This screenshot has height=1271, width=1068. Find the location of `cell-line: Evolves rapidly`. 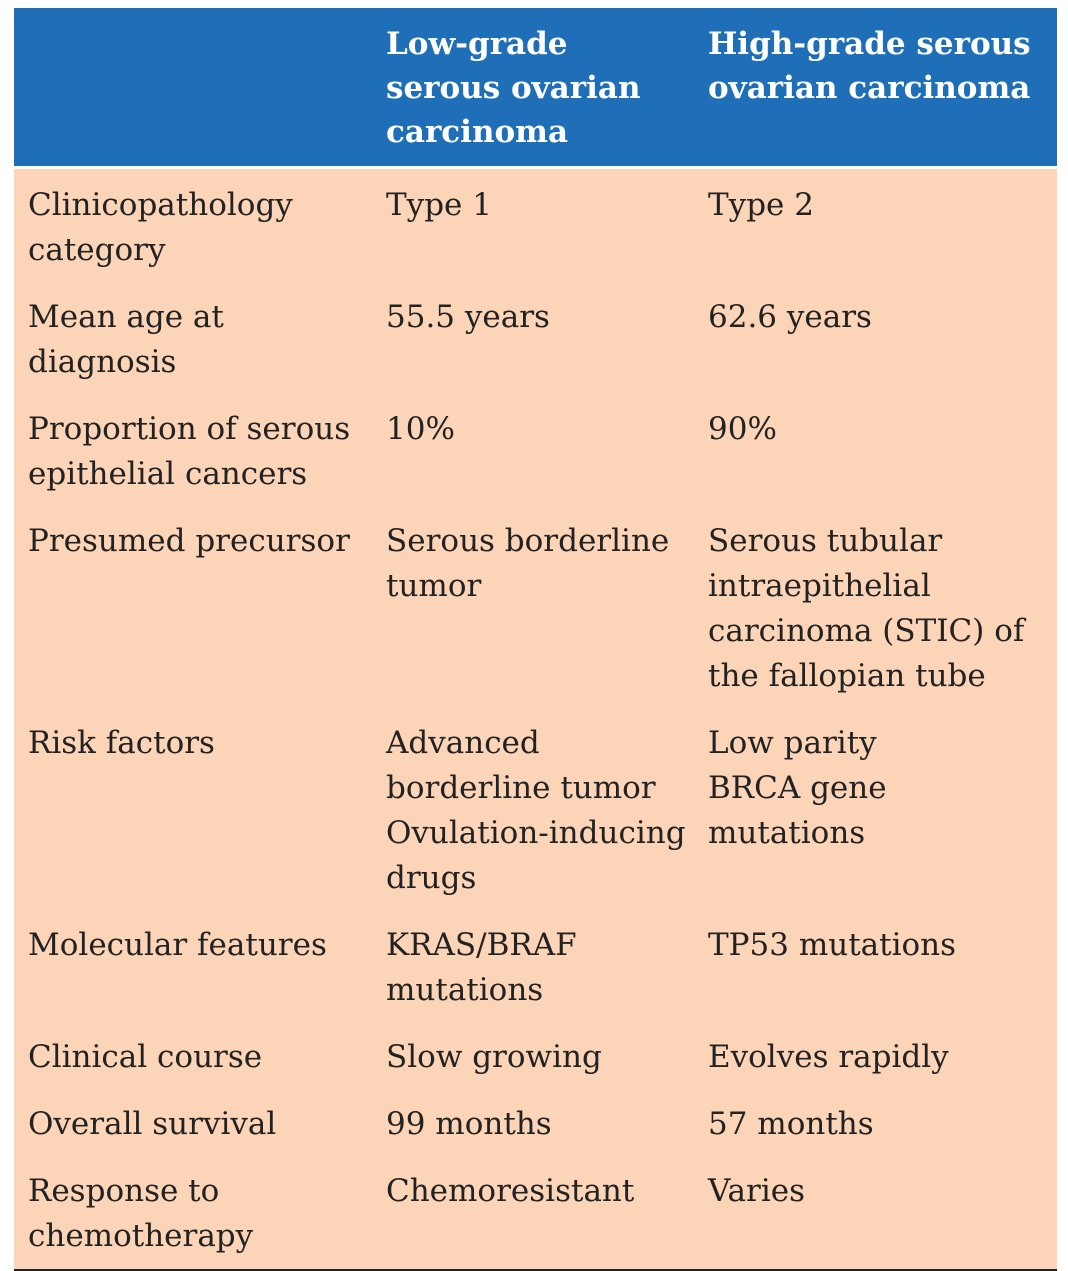

cell-line: Evolves rapidly is located at coordinates (828, 1057).